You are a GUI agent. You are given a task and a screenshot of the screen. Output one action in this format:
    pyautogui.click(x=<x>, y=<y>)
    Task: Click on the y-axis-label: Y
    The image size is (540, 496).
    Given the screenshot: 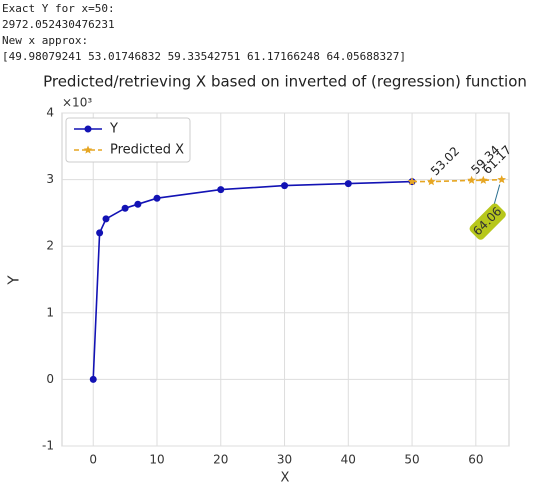 What is the action you would take?
    pyautogui.click(x=14, y=280)
    